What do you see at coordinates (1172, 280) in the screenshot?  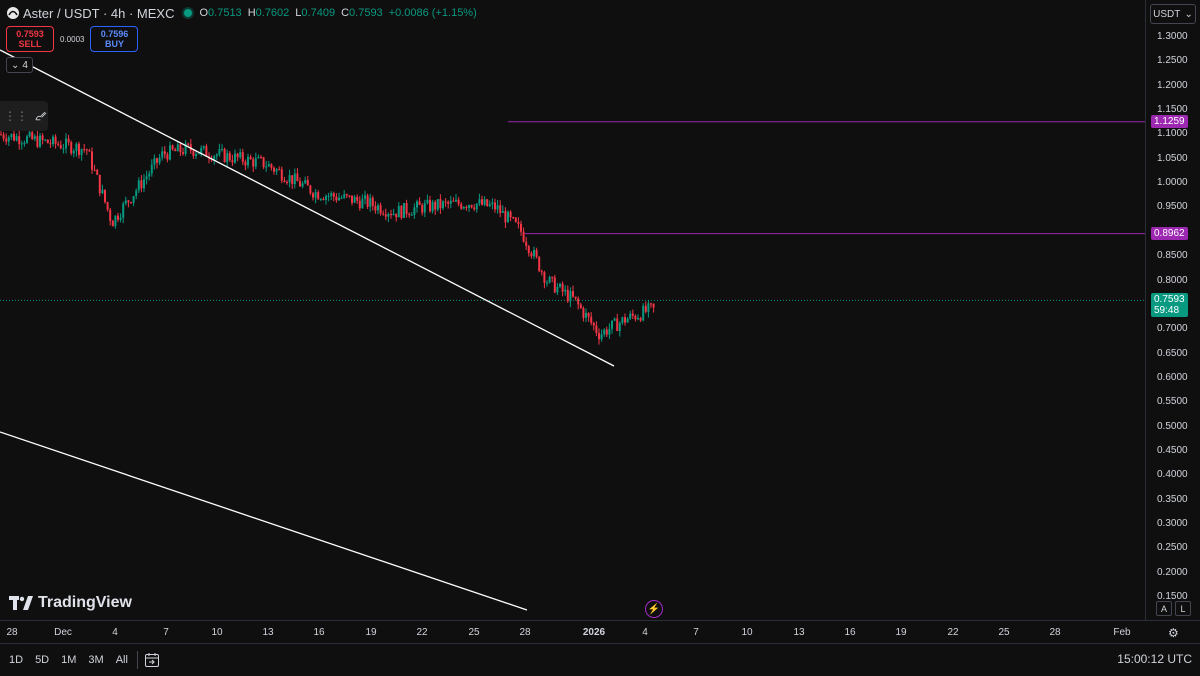 I see `price-tick-label: 0.8000` at bounding box center [1172, 280].